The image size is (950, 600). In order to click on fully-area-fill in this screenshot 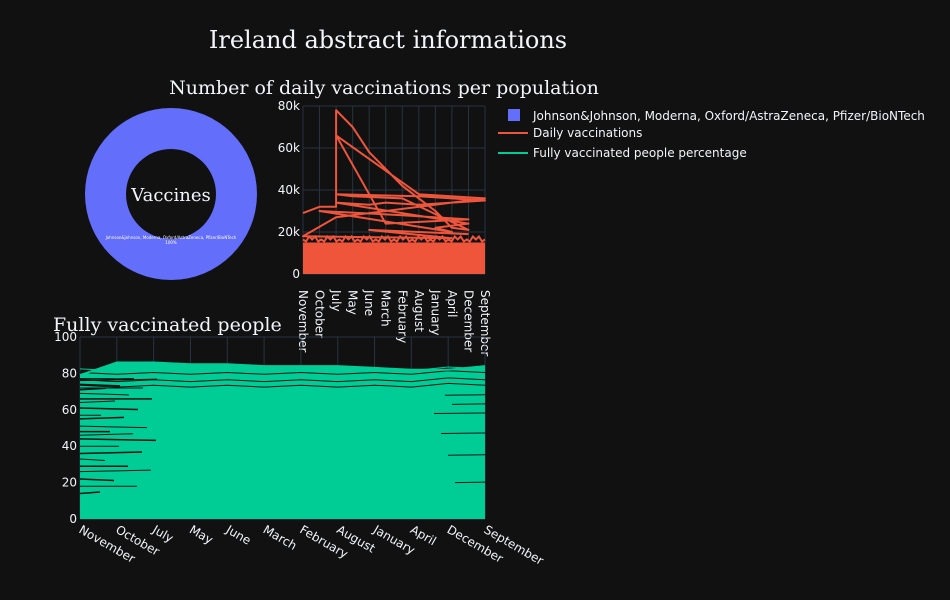, I will do `click(282, 441)`.